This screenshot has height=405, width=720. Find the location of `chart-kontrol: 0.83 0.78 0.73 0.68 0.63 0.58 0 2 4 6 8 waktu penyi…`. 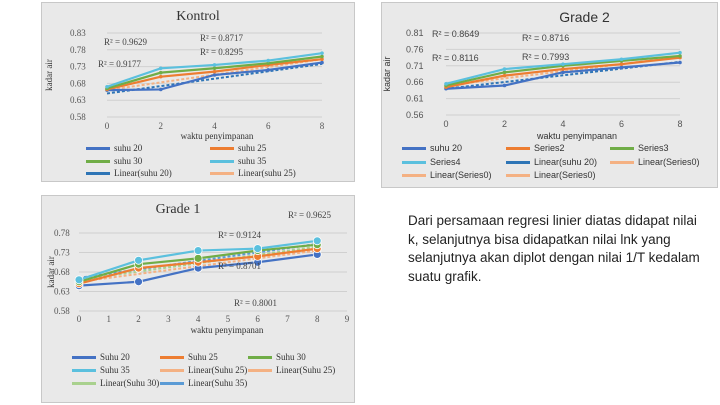

chart-kontrol: 0.83 0.78 0.73 0.68 0.63 0.58 0 2 4 6 8 waktu penyi… is located at coordinates (184, 84).